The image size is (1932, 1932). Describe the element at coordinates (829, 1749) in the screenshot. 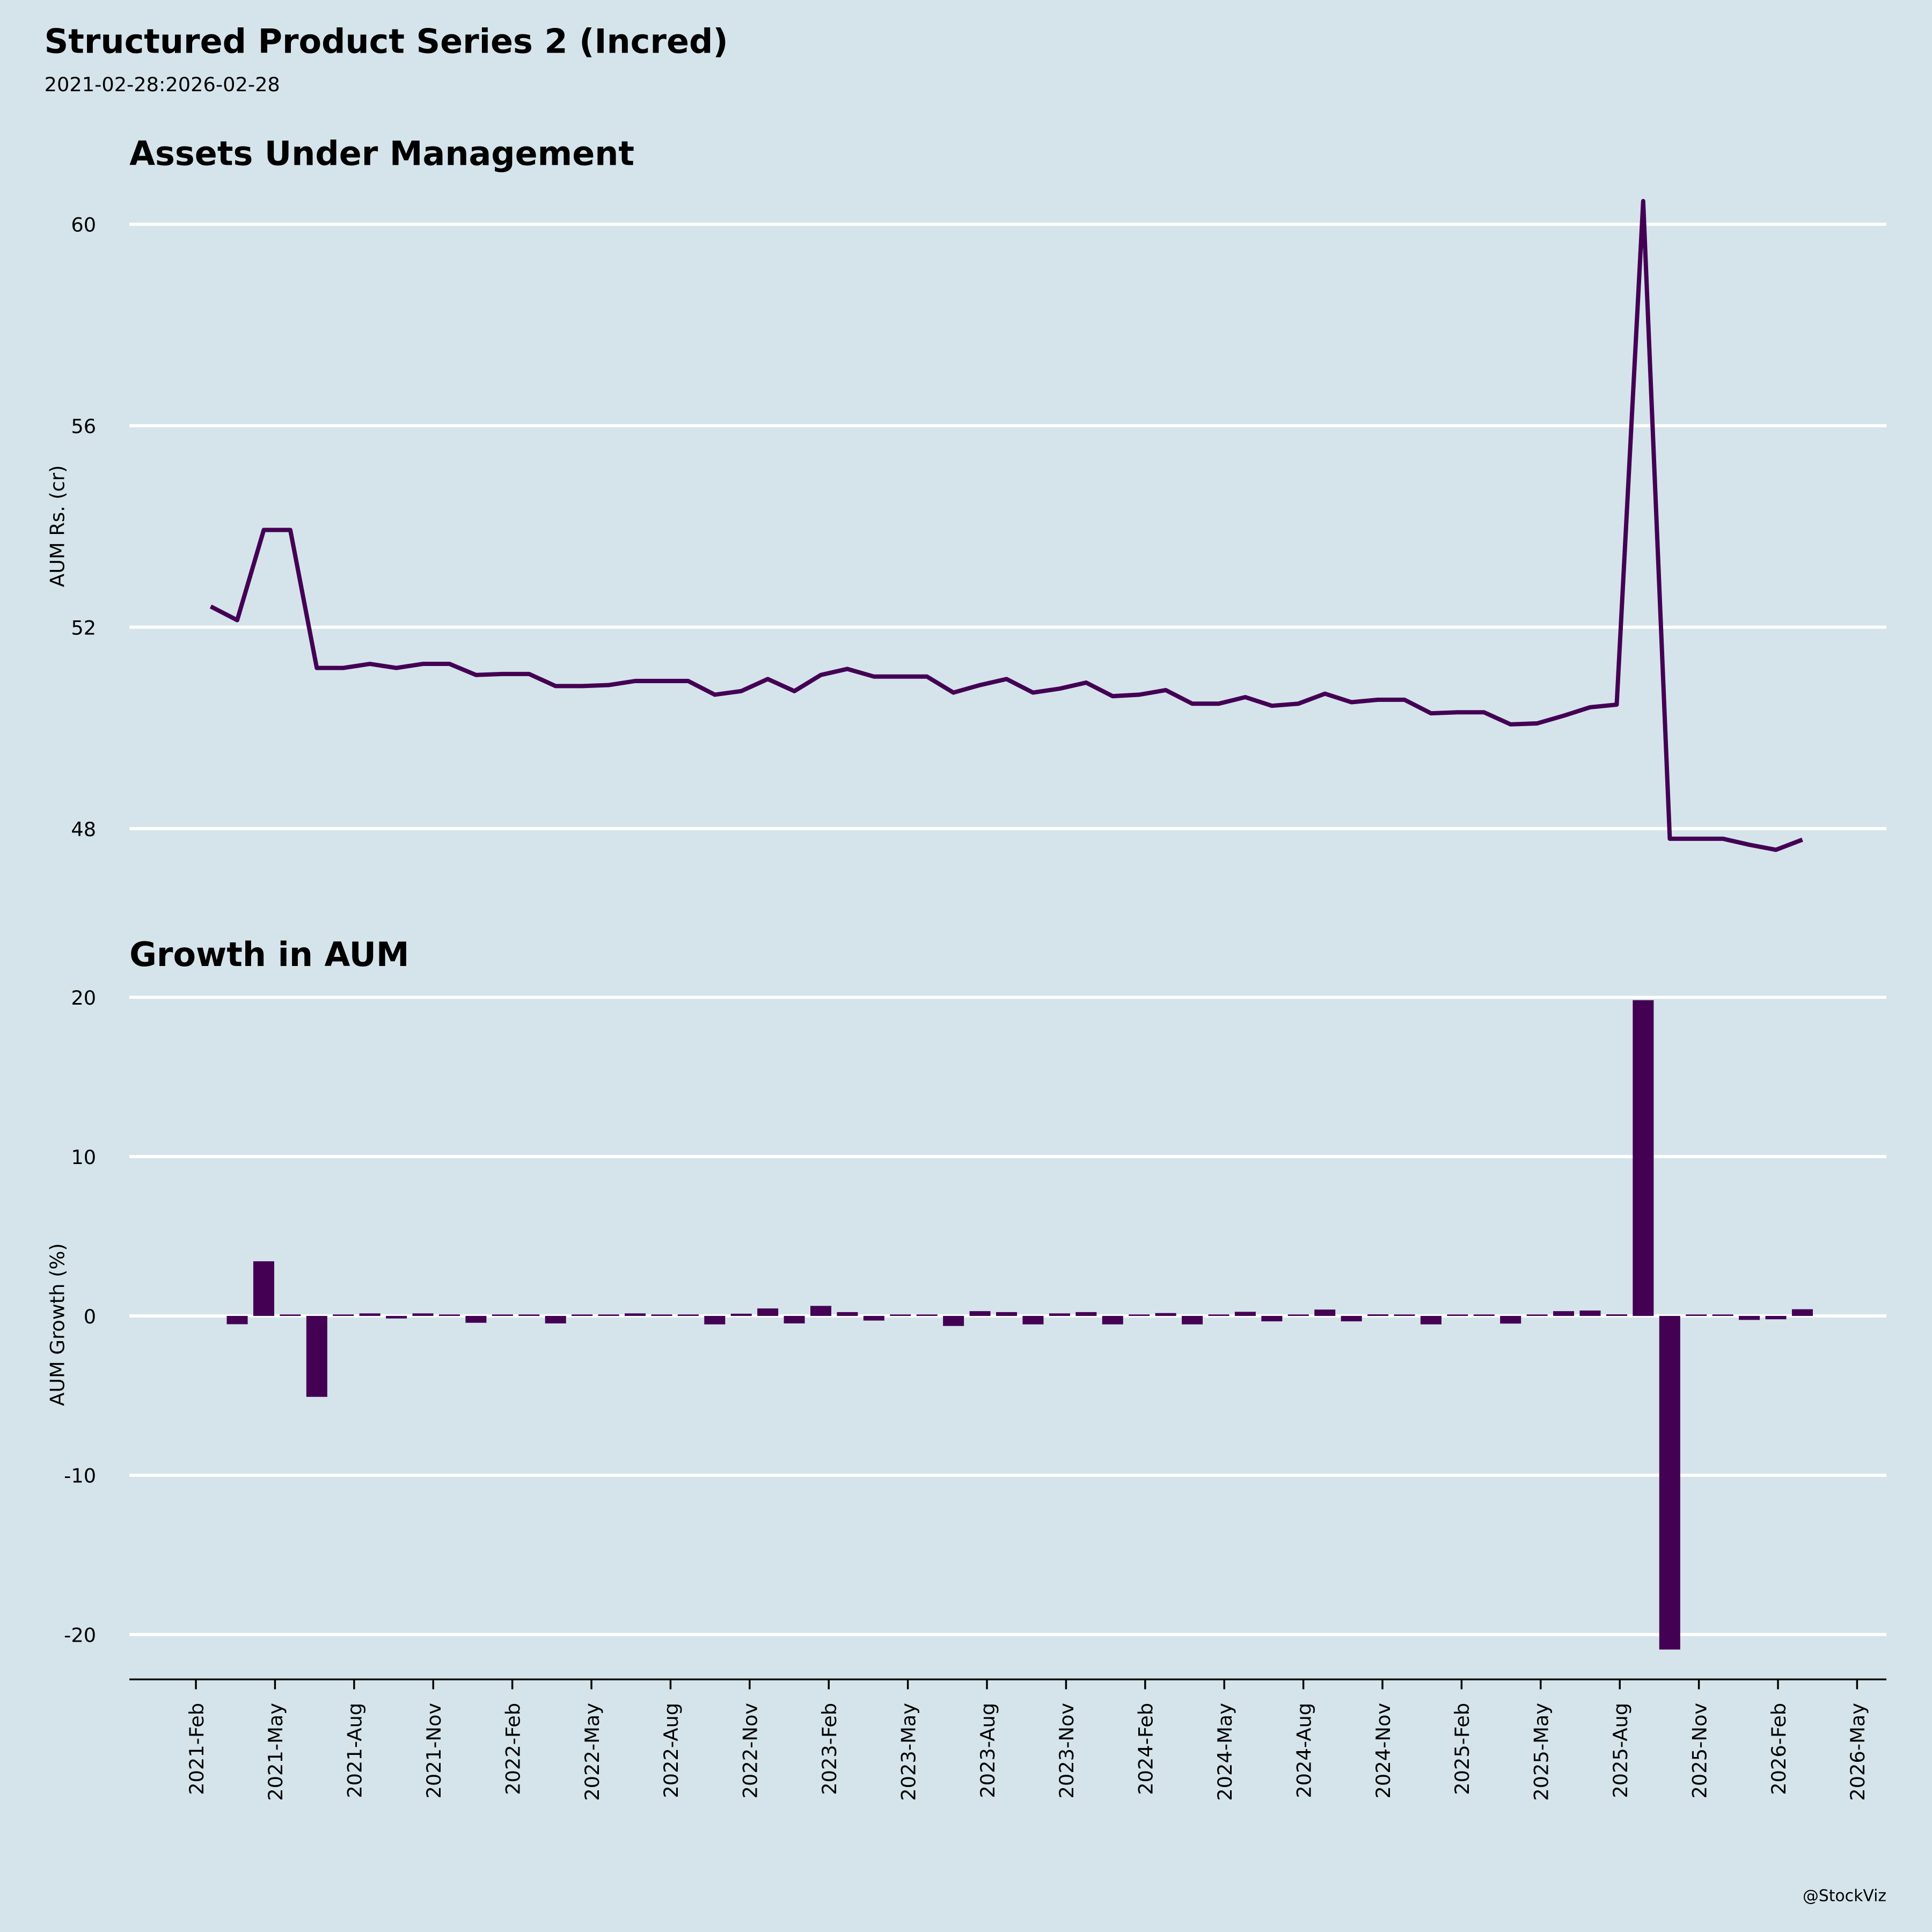

I see `x-tick-label: 2023-Feb` at that location.